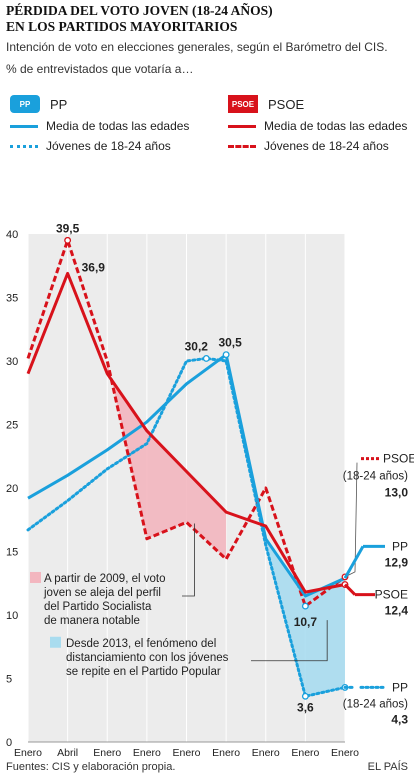 The height and width of the screenshot is (778, 414). What do you see at coordinates (35, 577) in the screenshot?
I see `psoe-annotation-swatch` at bounding box center [35, 577].